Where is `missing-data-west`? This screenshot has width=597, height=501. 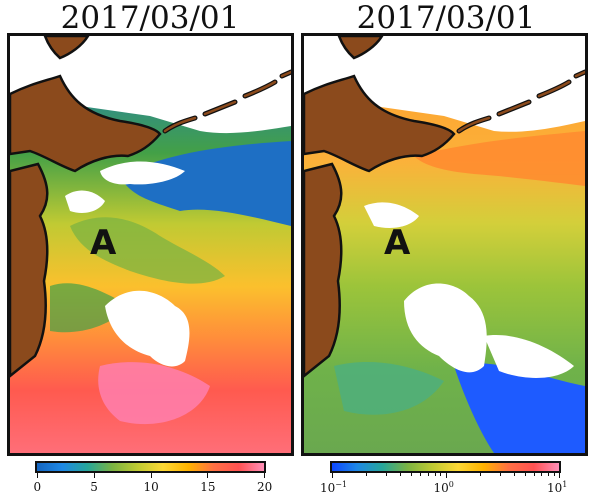 missing-data-west is located at coordinates (85, 201).